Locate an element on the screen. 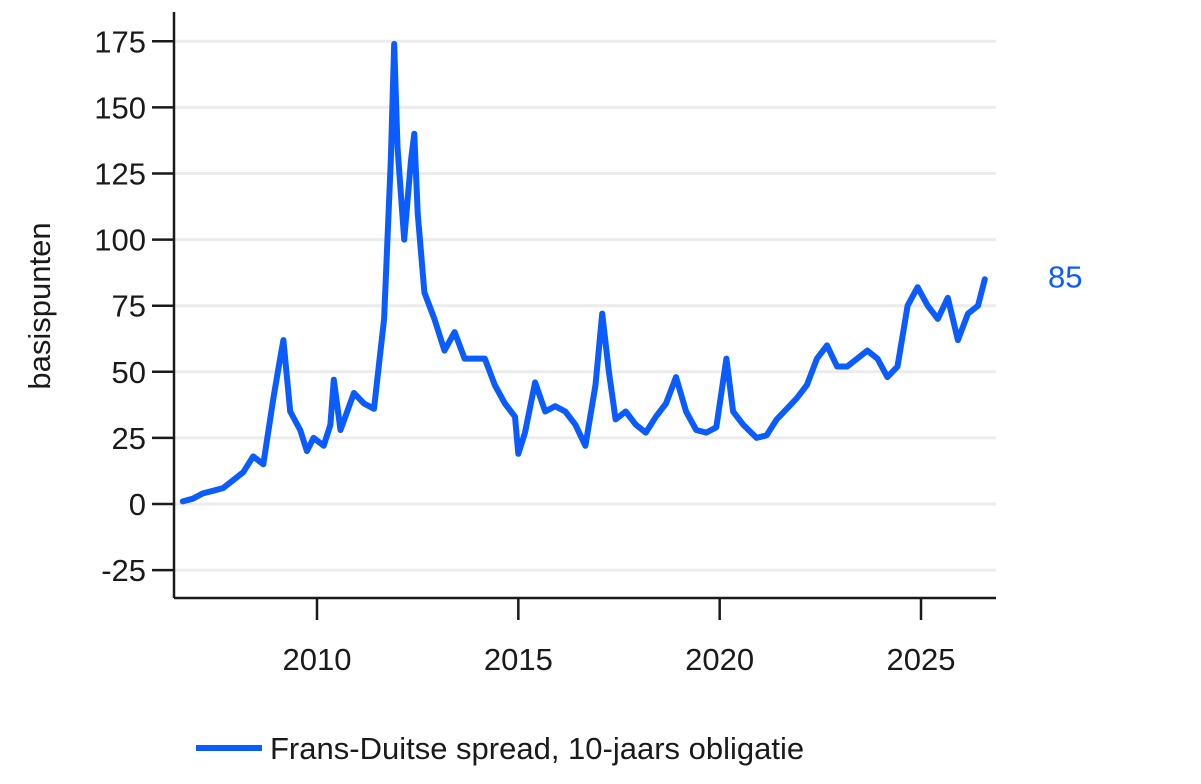 This screenshot has width=1201, height=784. y-tick-label: 75 is located at coordinates (129, 306).